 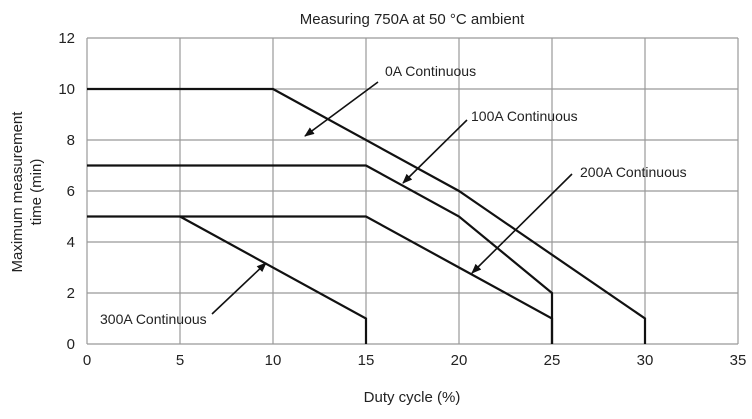 What do you see at coordinates (71, 140) in the screenshot?
I see `y-tick-label: 8` at bounding box center [71, 140].